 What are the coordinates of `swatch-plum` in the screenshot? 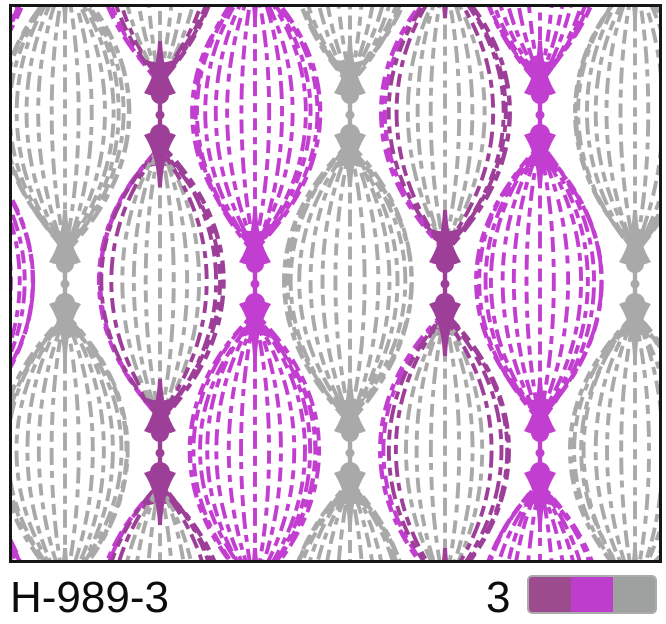 It's located at (550, 594).